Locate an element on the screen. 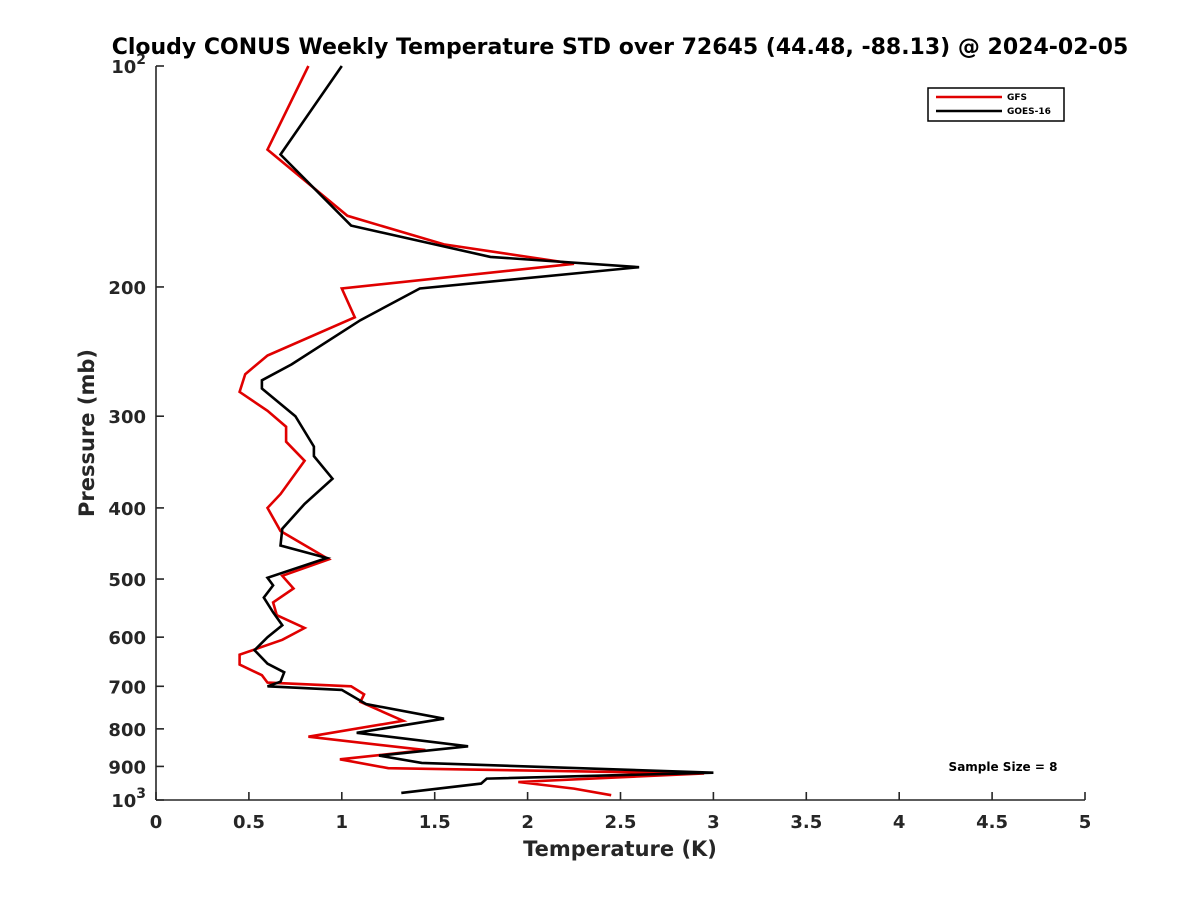 This screenshot has height=900, width=1200. y-tick-label: 800 is located at coordinates (127, 730).